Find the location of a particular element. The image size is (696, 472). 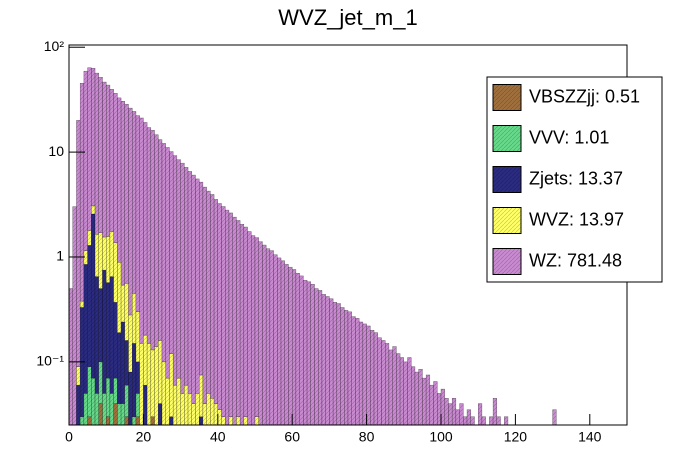

y-tick-label: 10⁻¹ is located at coordinates (50, 361).